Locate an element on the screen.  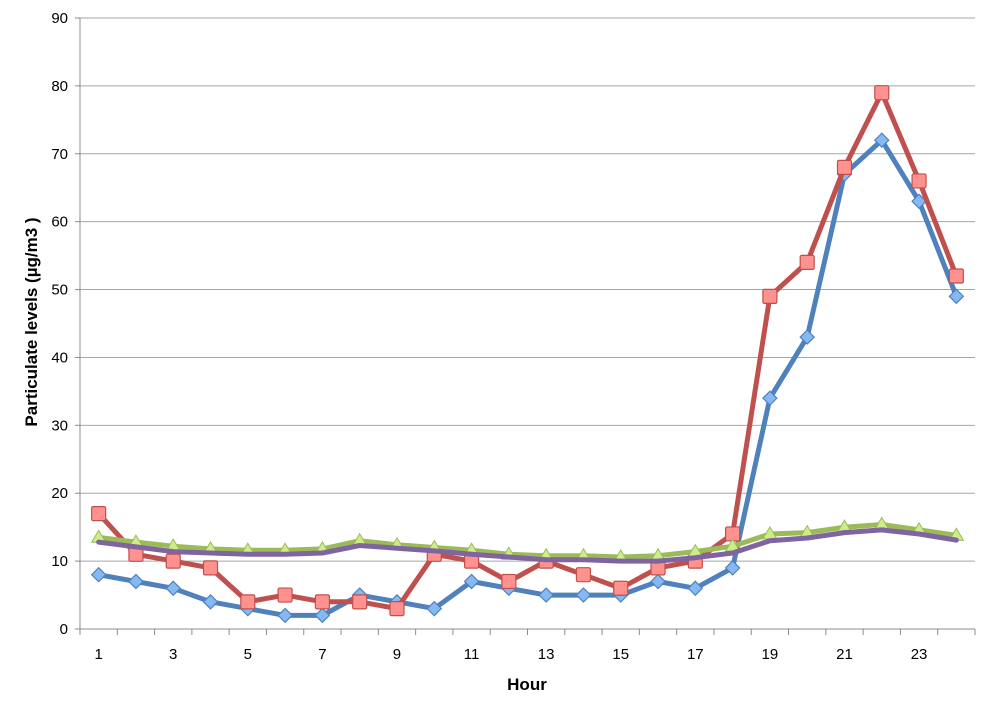
x-tick-label: 7 is located at coordinates (322, 654).